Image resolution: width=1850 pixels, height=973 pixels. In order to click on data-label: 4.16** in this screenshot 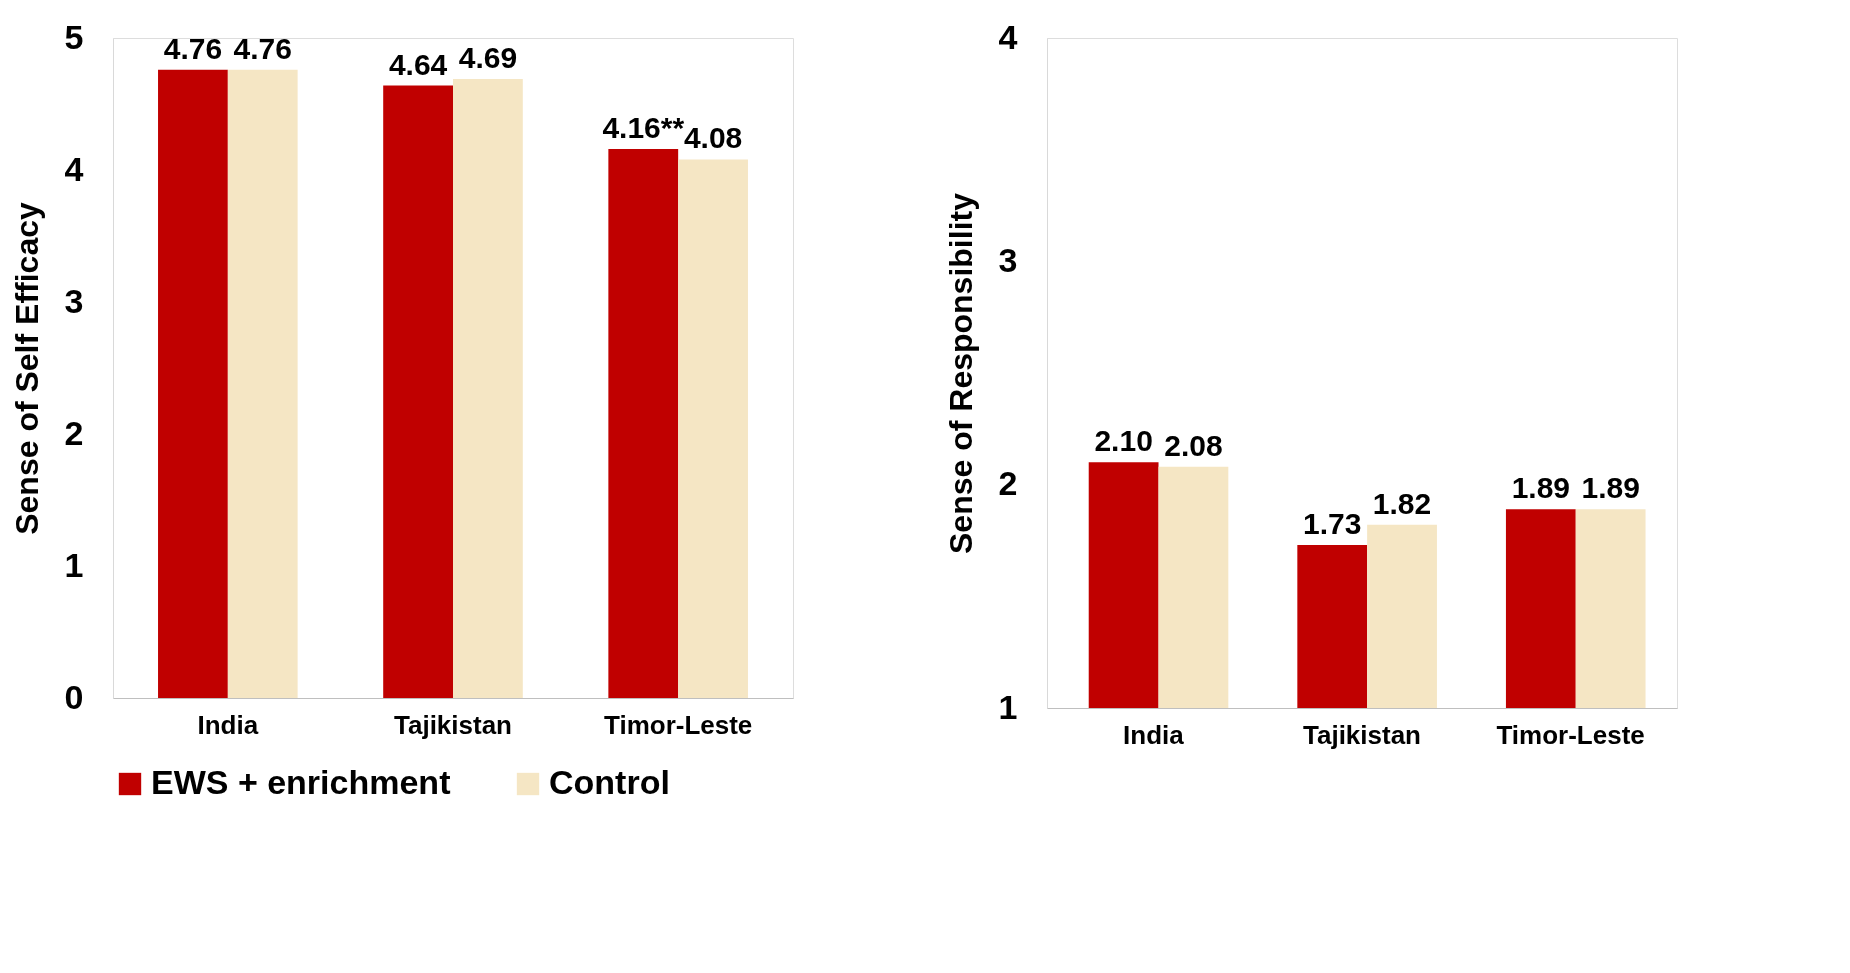, I will do `click(643, 127)`.